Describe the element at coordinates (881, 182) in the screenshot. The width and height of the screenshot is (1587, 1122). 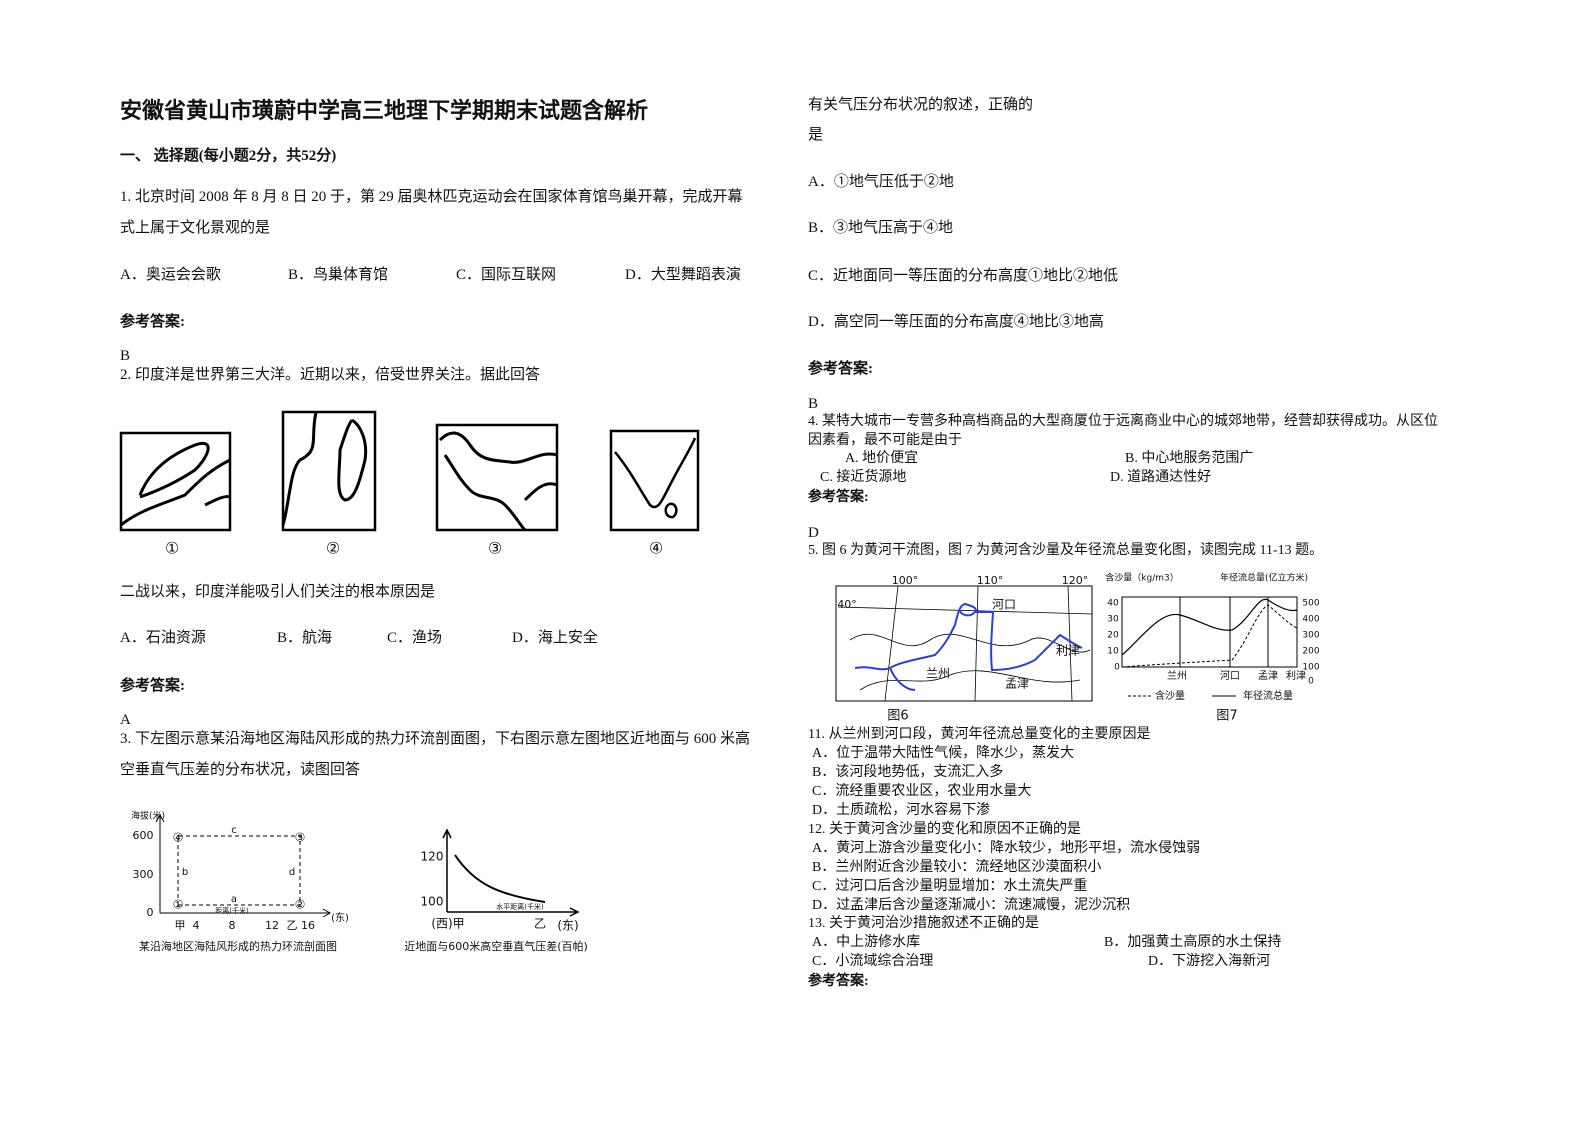
I see `option: A．①地气压低于②地` at that location.